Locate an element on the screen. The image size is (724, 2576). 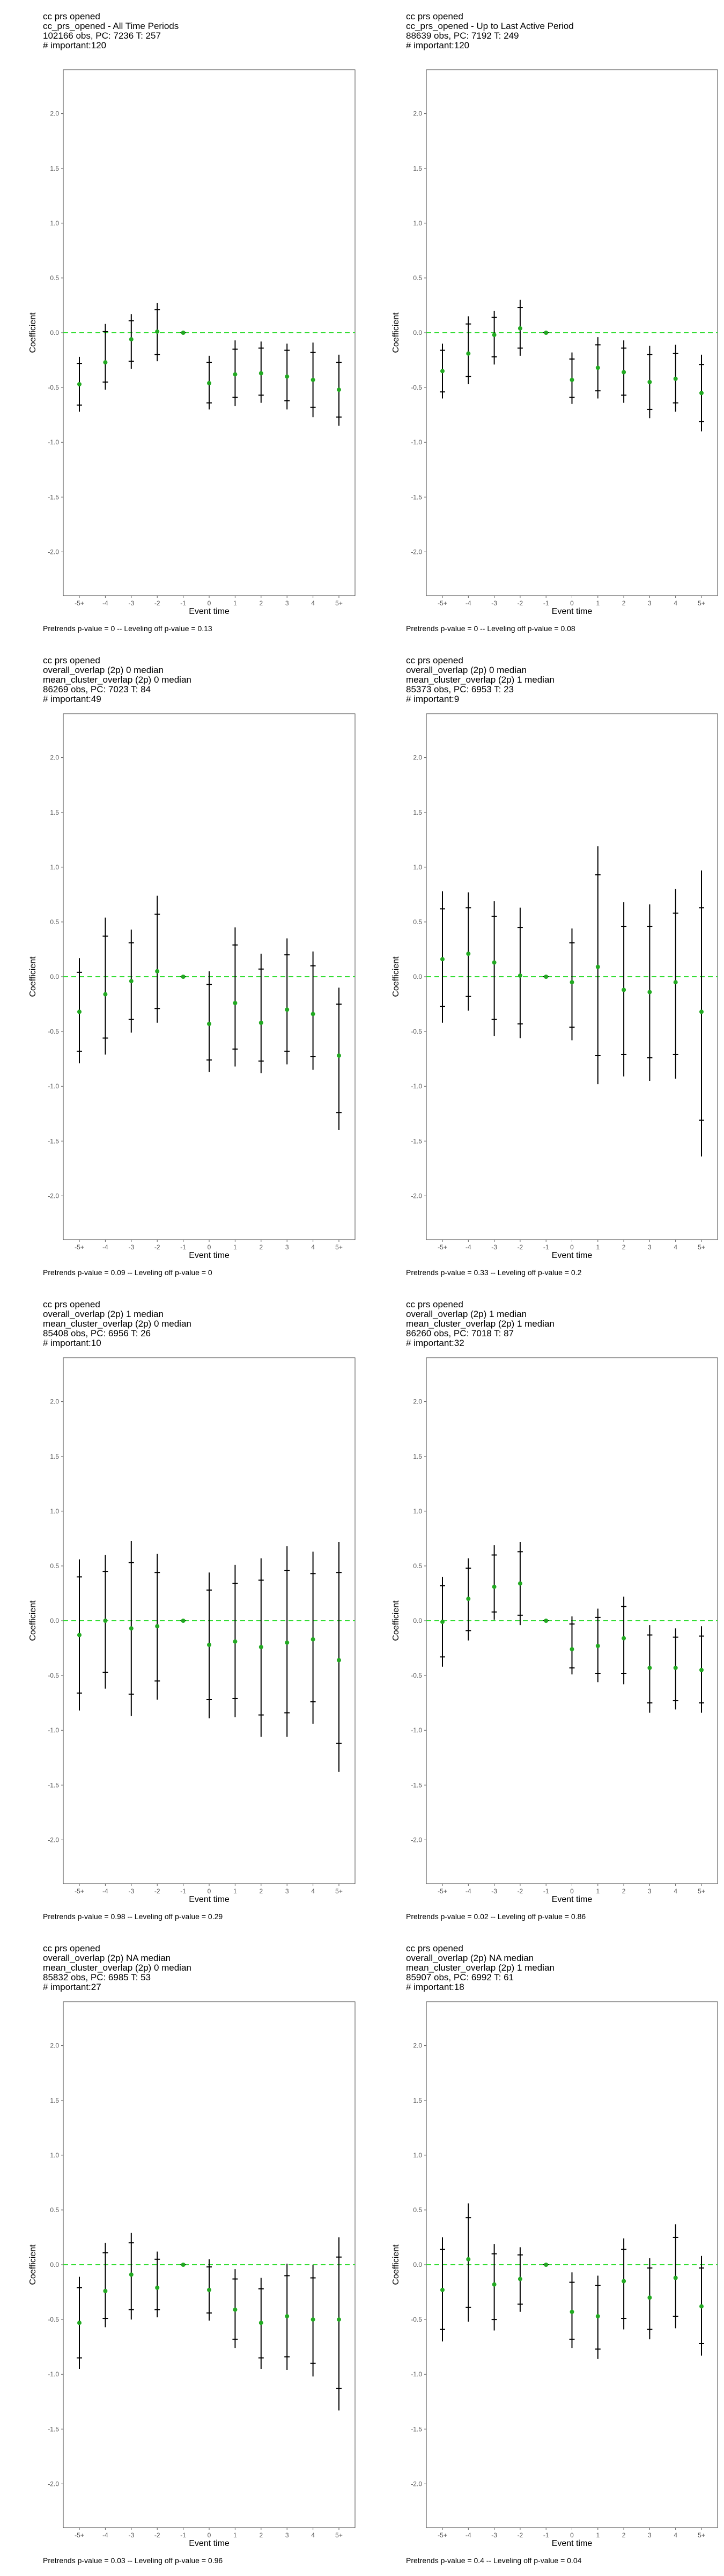
chart-title-line: cc_prs_opened - All Time Periods is located at coordinates (111, 26).